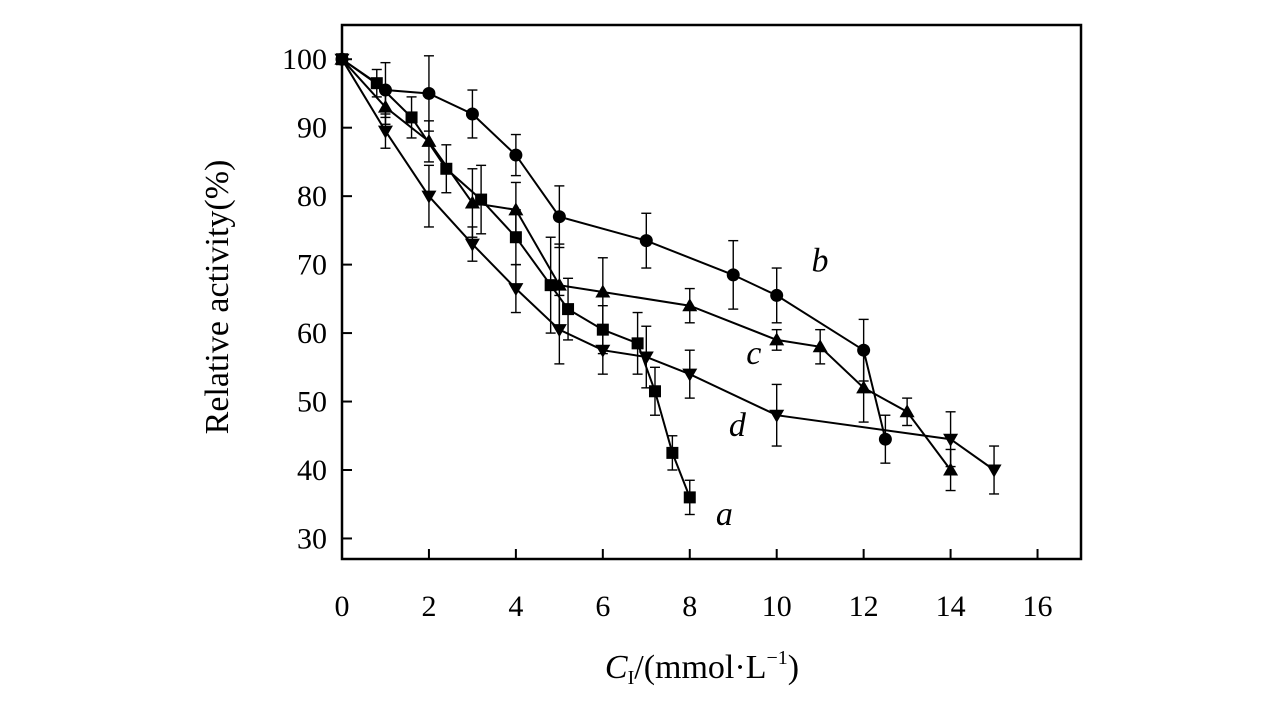  I want to click on y-tick-label: 30, so click(312, 538).